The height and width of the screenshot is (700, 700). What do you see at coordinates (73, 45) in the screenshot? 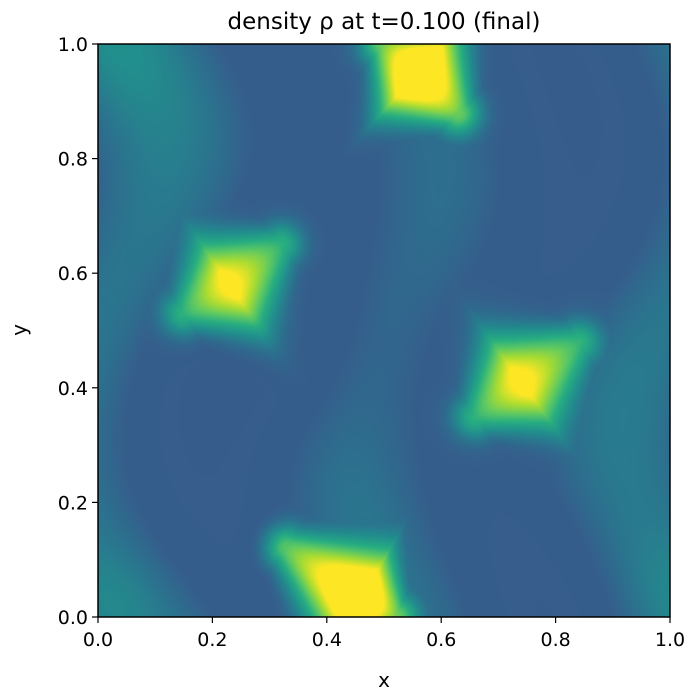
I see `y-tick-label: 1.0` at bounding box center [73, 45].